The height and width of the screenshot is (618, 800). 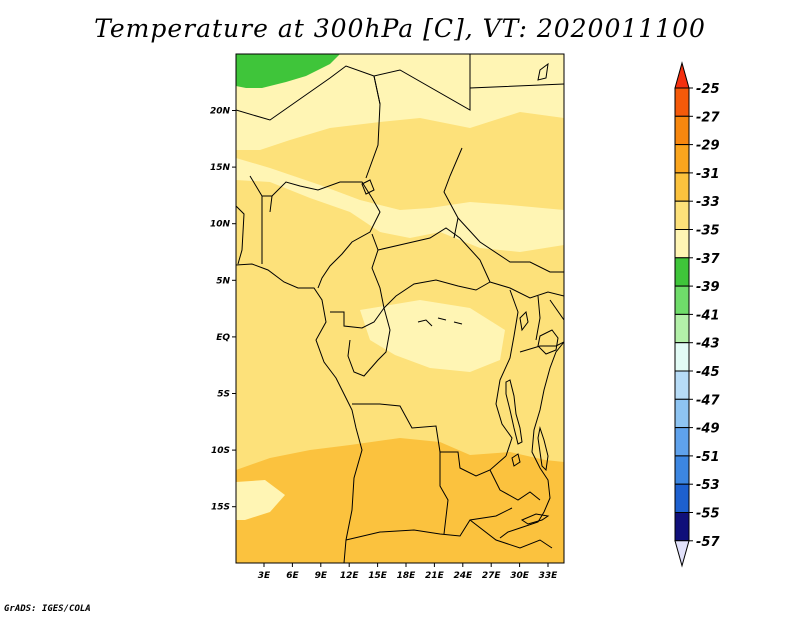 I want to click on border-zimbabwe, so click(x=511, y=534).